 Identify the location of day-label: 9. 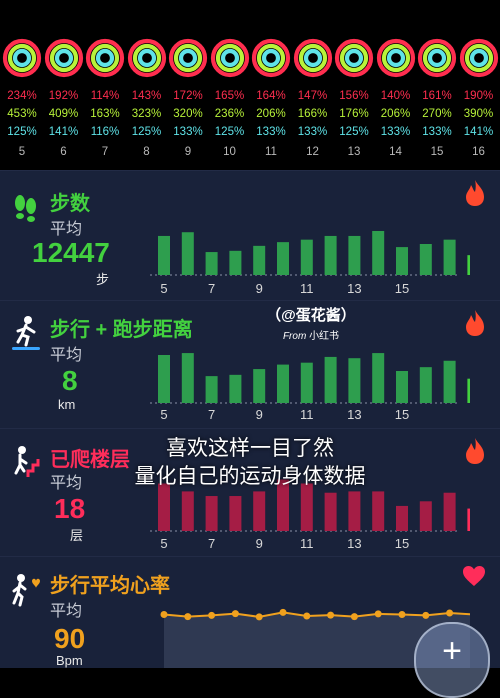
(188, 152).